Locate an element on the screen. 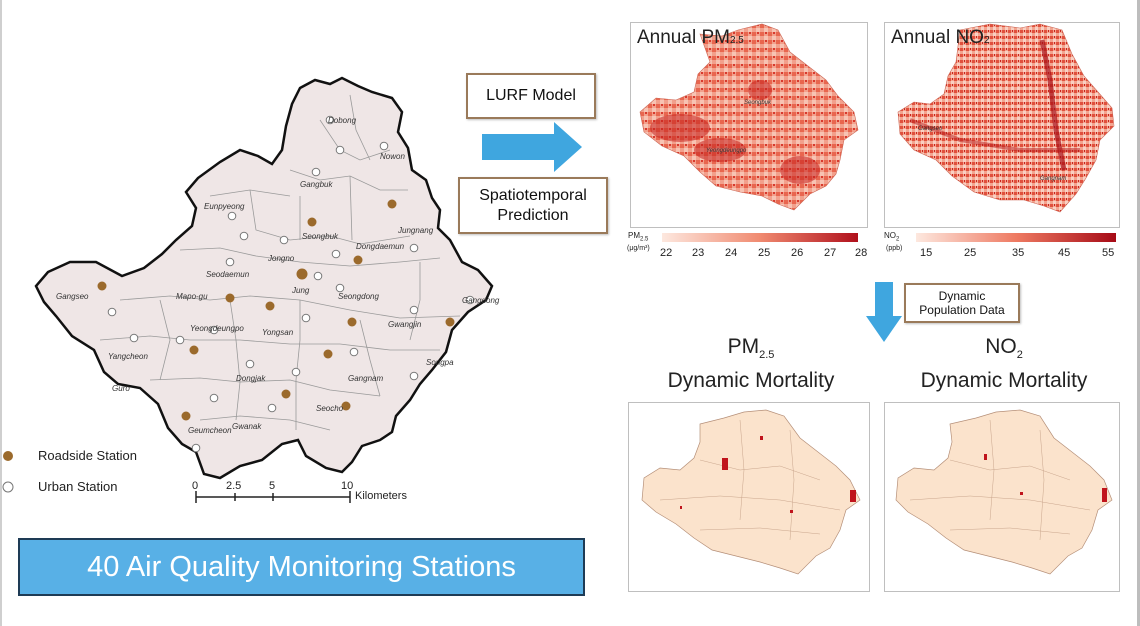 Image resolution: width=1140 pixels, height=626 pixels. population-label-line2: Population Data is located at coordinates (962, 310).